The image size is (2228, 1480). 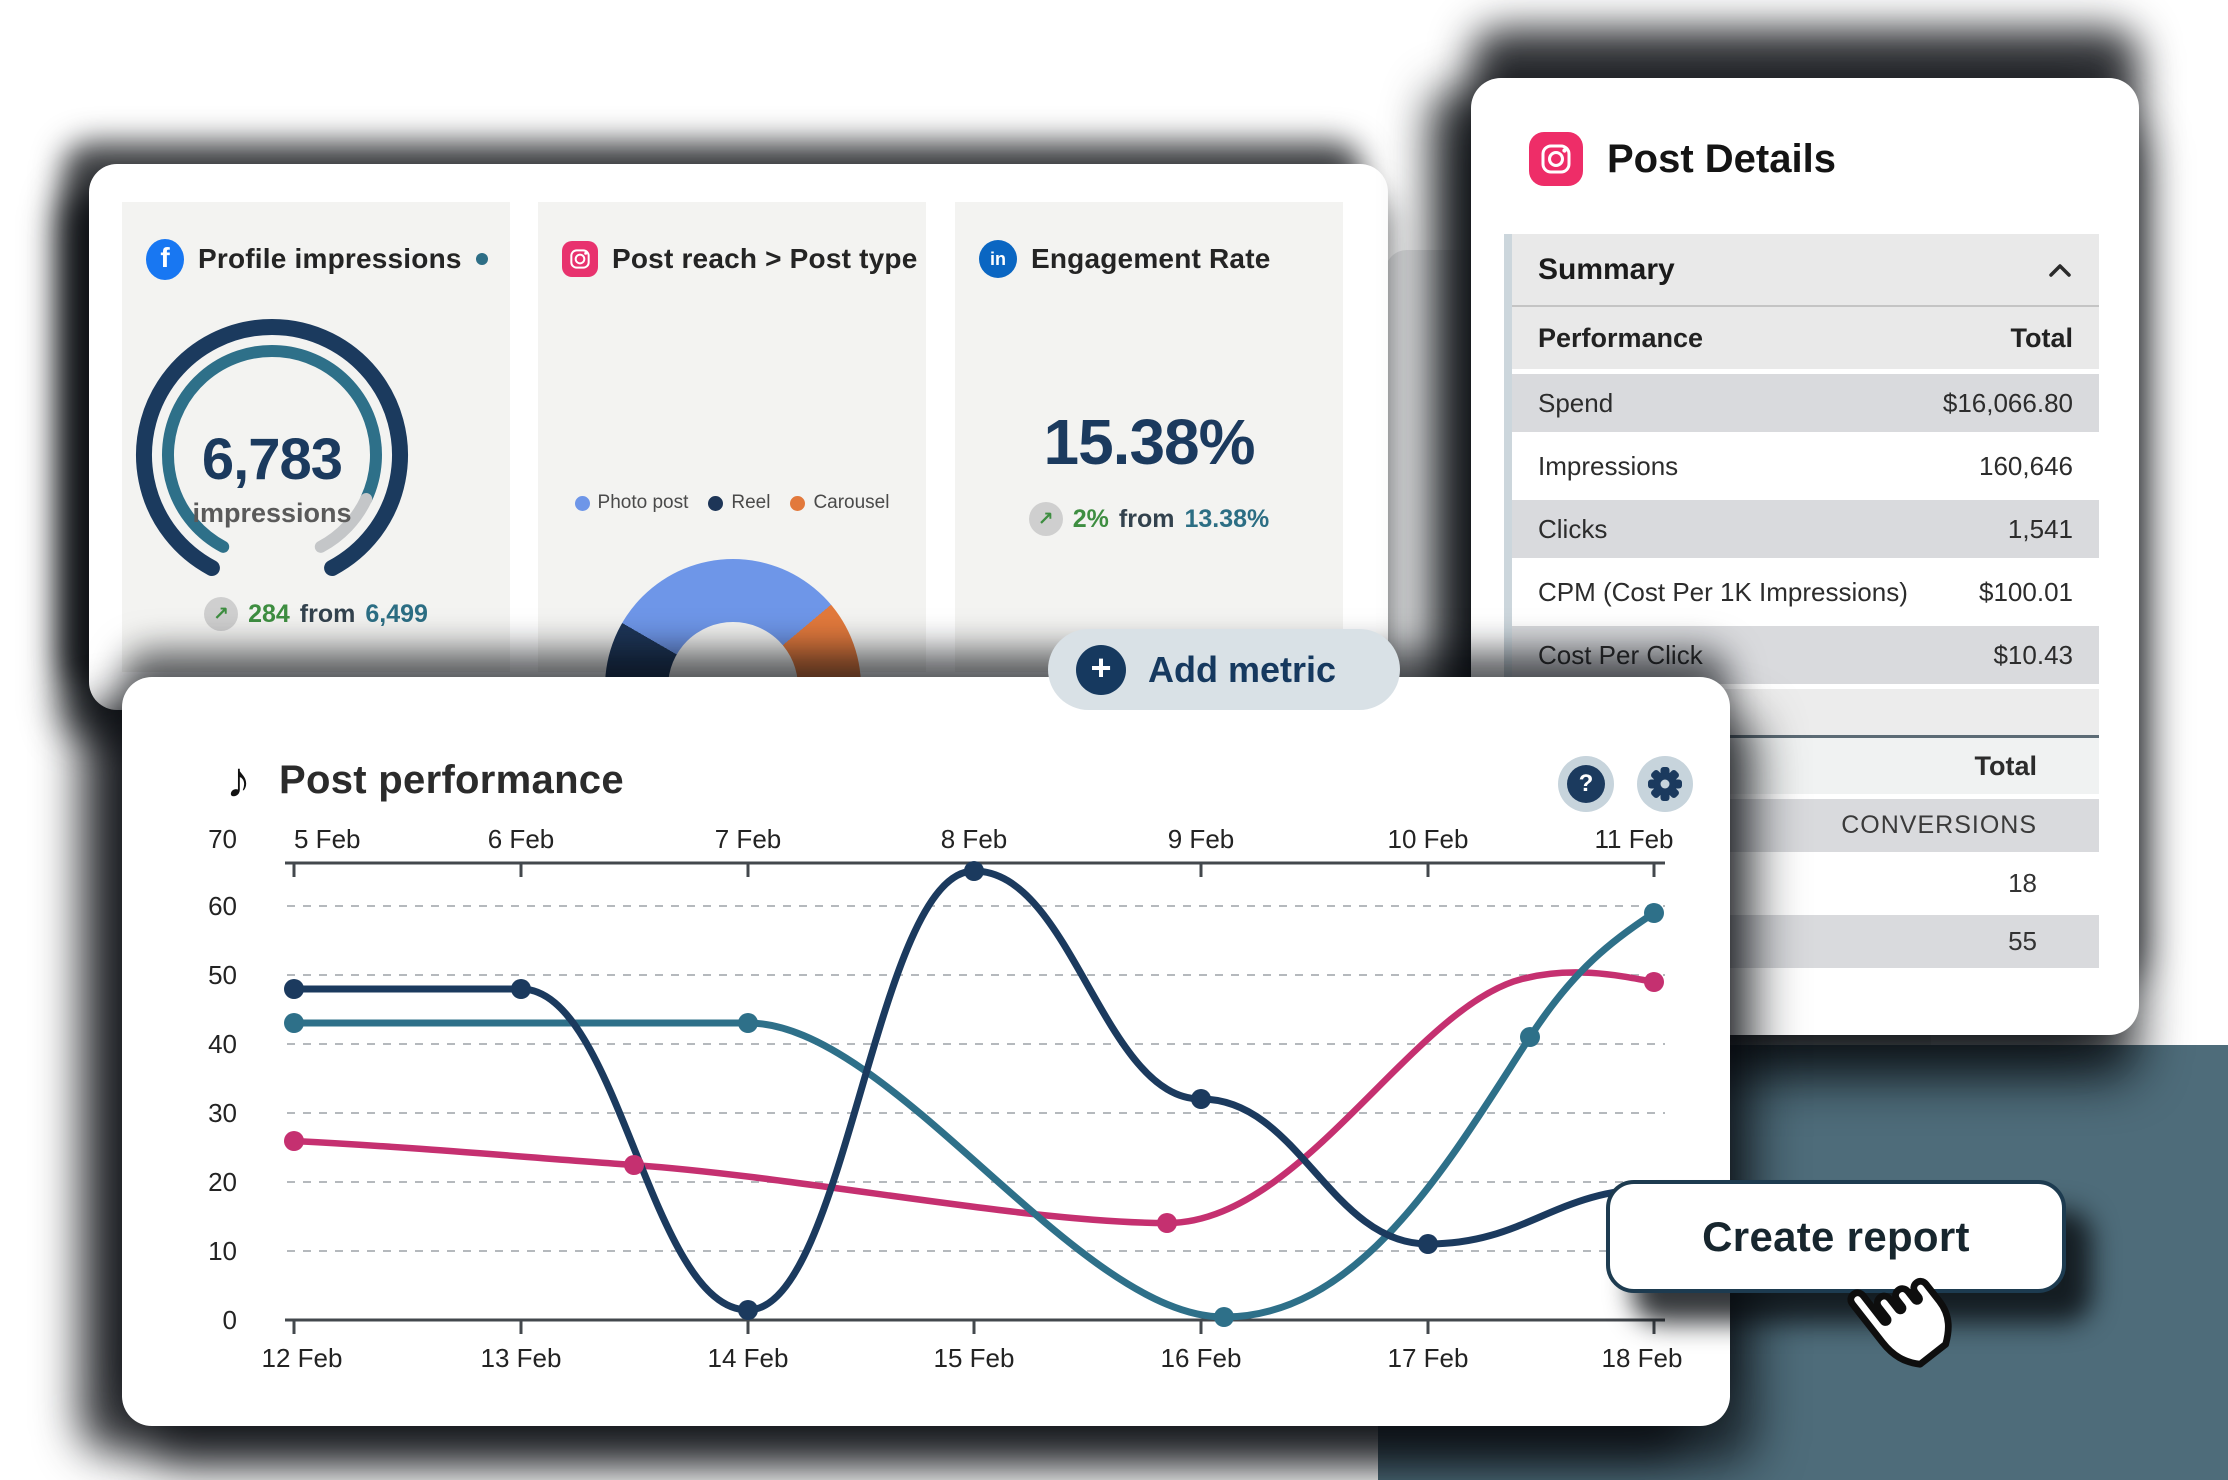 What do you see at coordinates (1642, 1358) in the screenshot?
I see `bottom-date-label: 18 Feb` at bounding box center [1642, 1358].